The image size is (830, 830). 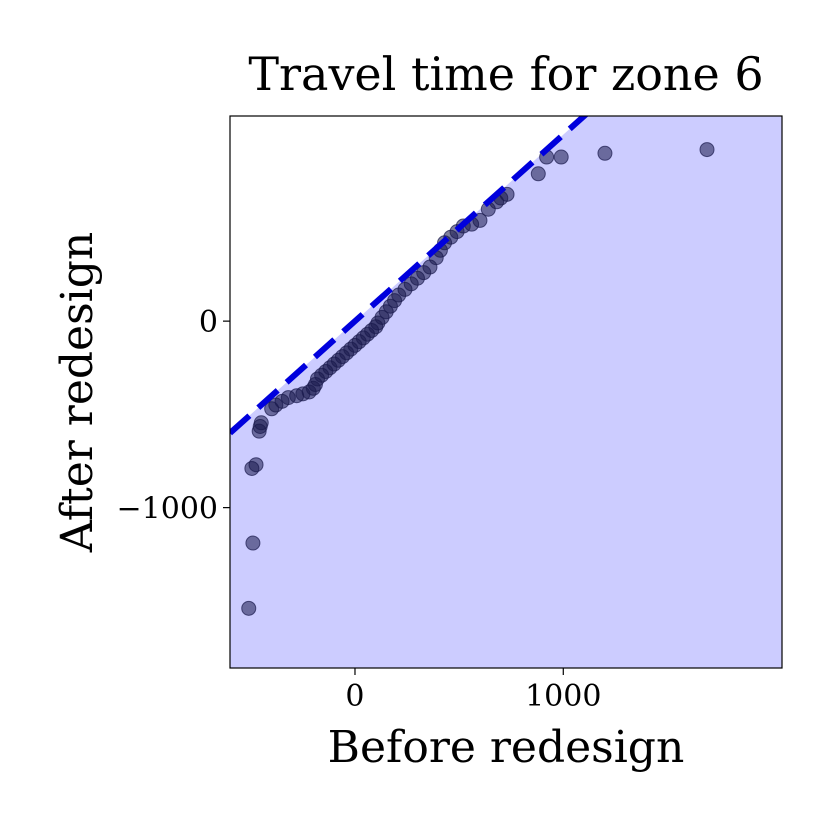 I want to click on chart-title: Travel time for zone 6, so click(x=505, y=74).